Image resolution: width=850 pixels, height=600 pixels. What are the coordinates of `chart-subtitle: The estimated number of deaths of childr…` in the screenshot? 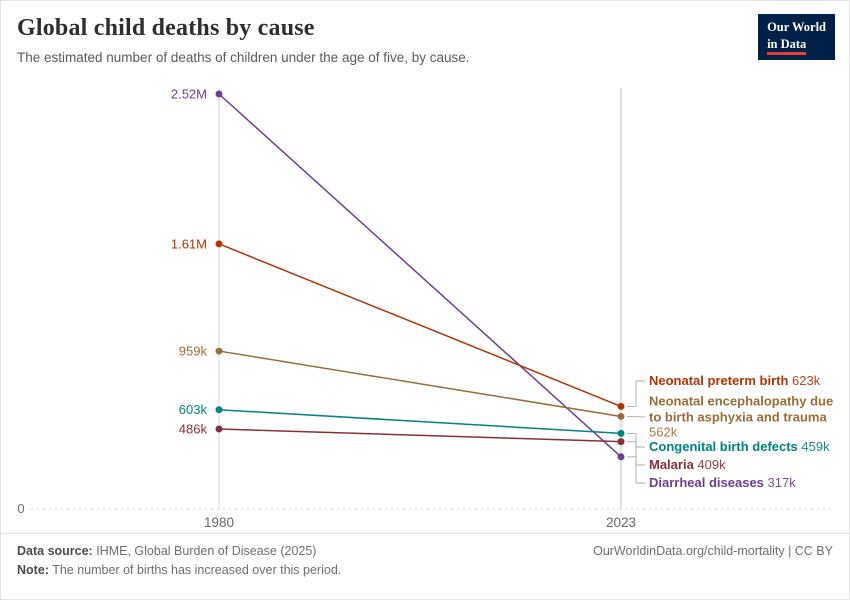 It's located at (243, 57).